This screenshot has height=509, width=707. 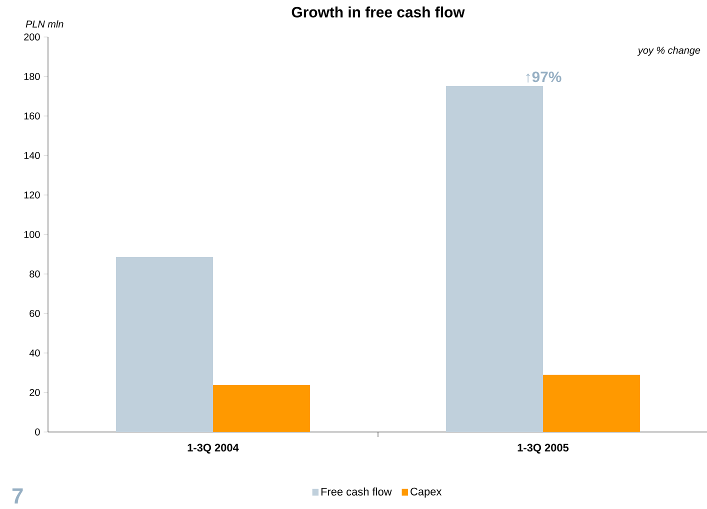 What do you see at coordinates (37, 432) in the screenshot?
I see `y-tick-label: 0` at bounding box center [37, 432].